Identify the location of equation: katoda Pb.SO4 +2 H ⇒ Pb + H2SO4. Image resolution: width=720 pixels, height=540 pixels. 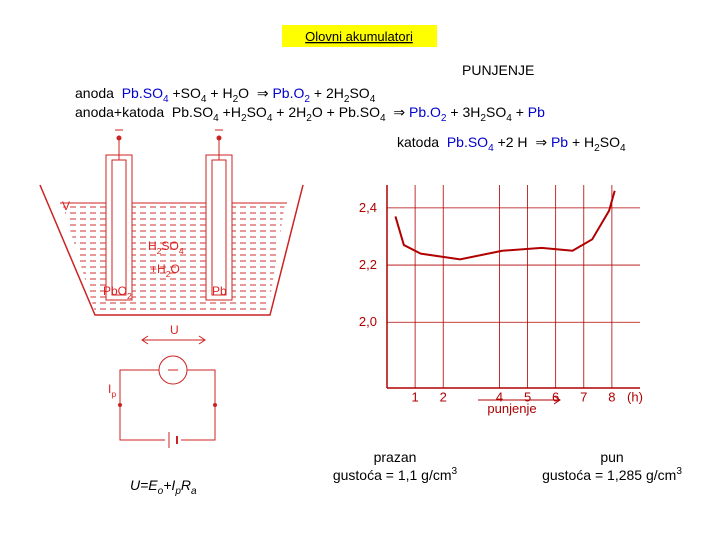
(511, 144).